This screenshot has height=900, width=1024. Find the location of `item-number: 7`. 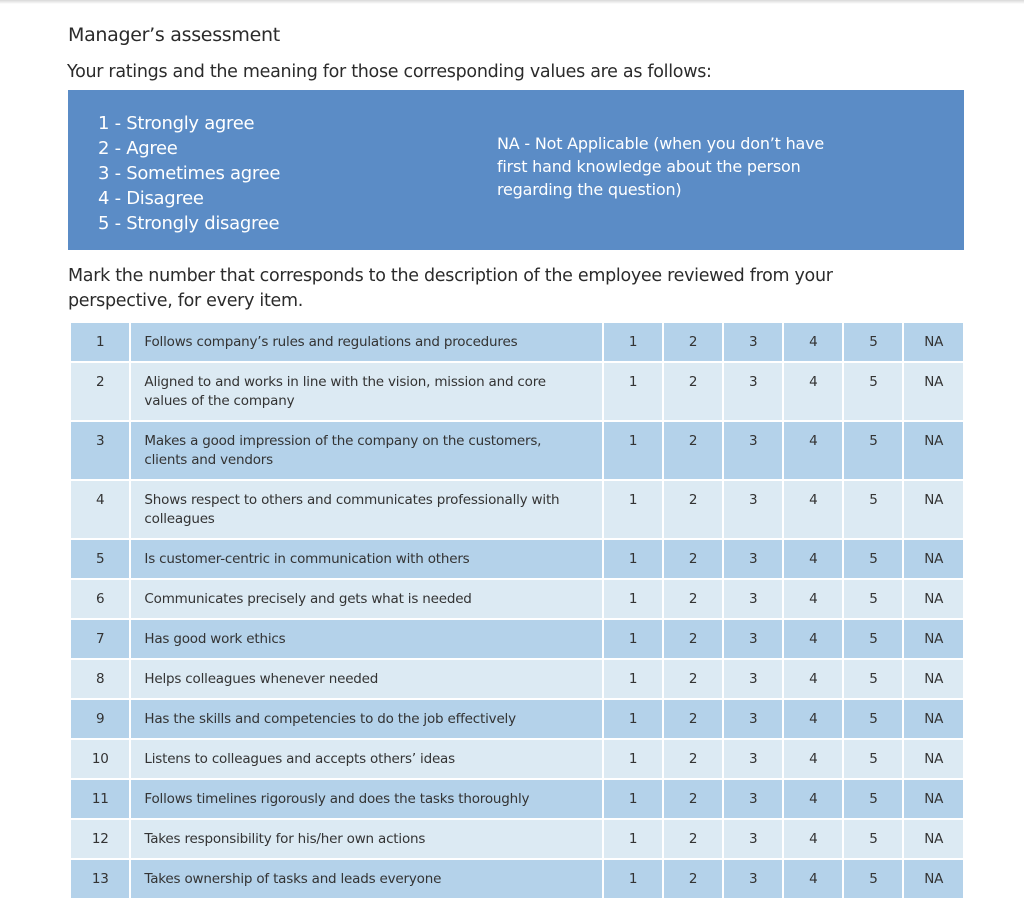

item-number: 7 is located at coordinates (100, 639).